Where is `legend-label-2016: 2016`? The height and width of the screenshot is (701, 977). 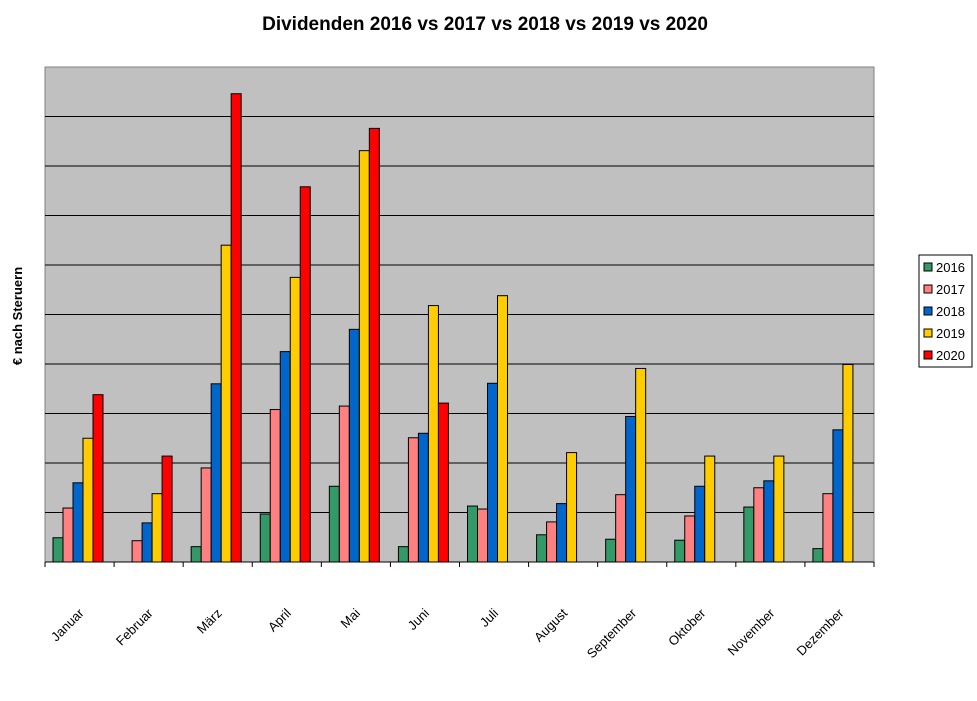 legend-label-2016: 2016 is located at coordinates (950, 267).